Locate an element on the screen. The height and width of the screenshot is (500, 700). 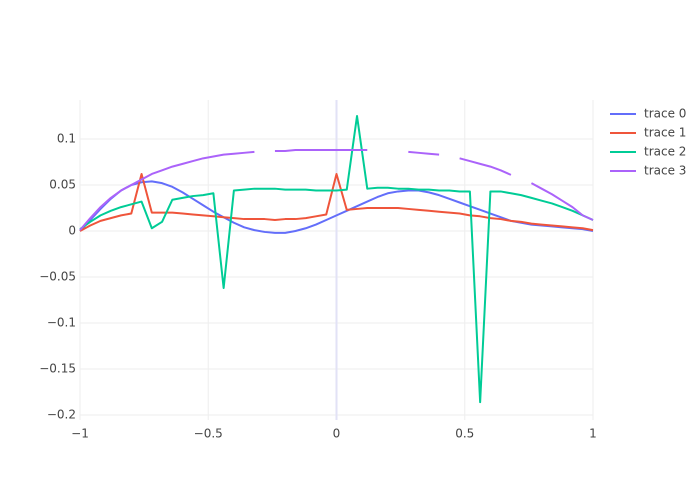
y-tick-label: 0.05 is located at coordinates (62, 185).